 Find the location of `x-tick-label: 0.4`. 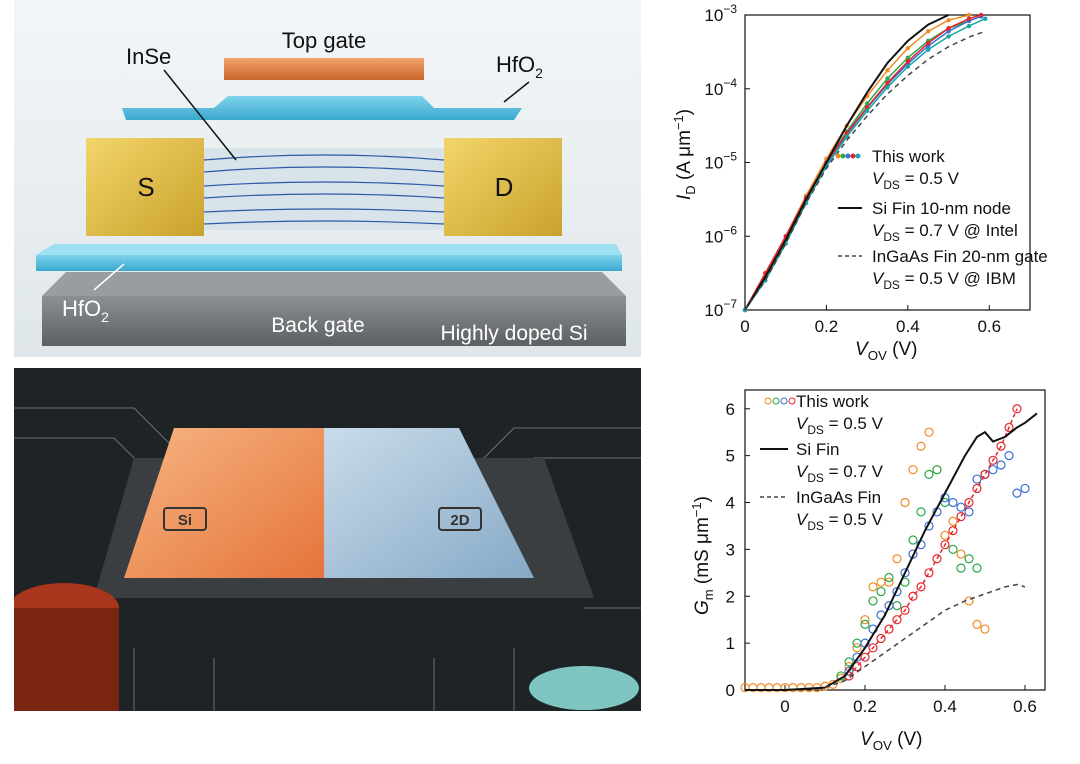

x-tick-label: 0.4 is located at coordinates (908, 326).